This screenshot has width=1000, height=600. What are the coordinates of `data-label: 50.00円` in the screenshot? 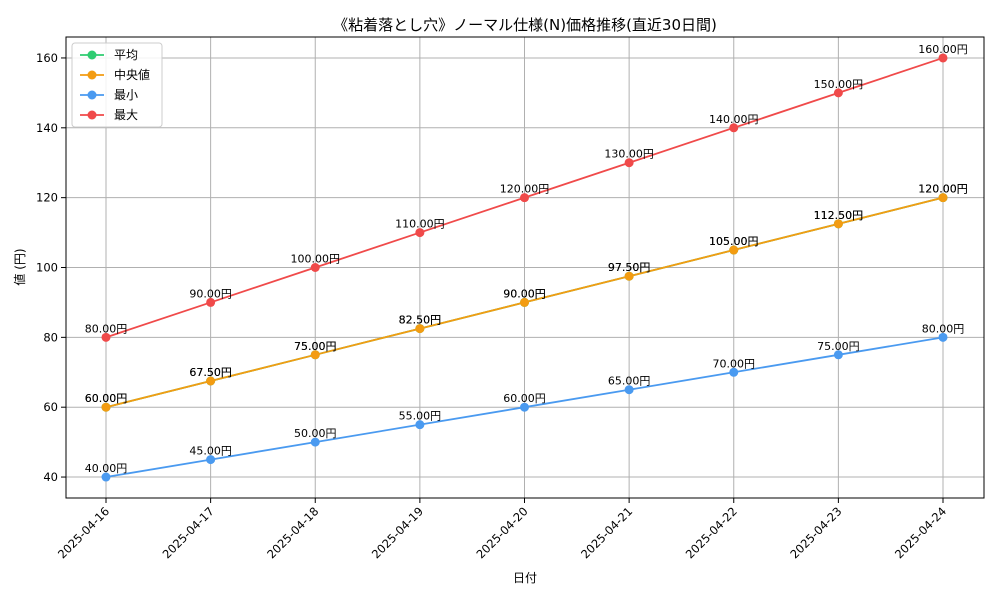 It's located at (315, 433).